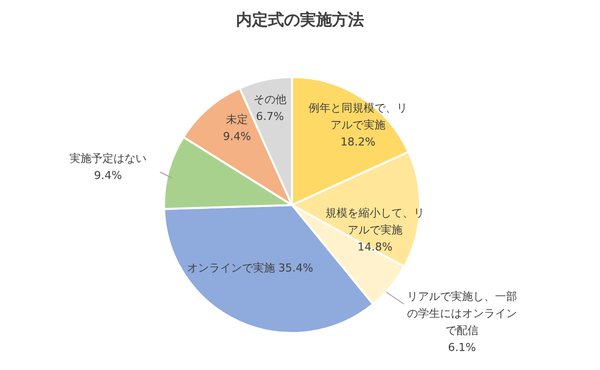  I want to click on slice-label: 規模を縮小して、リアルで実施, so click(375, 221).